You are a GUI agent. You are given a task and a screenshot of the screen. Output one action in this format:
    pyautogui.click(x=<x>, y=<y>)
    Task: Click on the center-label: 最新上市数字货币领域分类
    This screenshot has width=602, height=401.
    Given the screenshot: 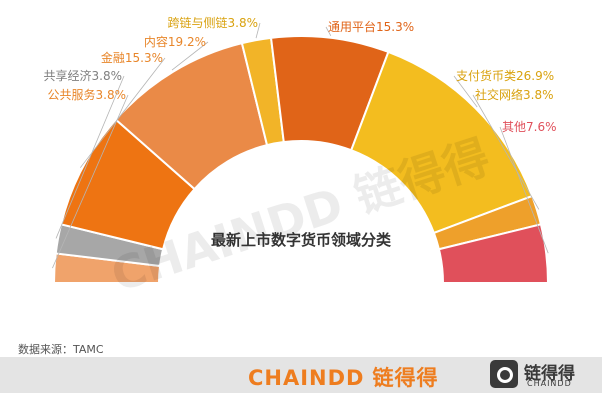 What is the action you would take?
    pyautogui.click(x=301, y=240)
    